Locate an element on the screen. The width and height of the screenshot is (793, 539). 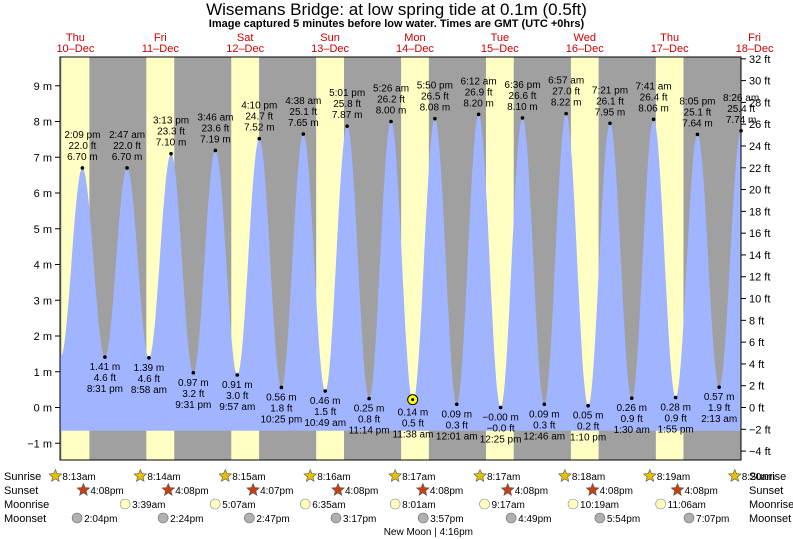
right-axis-tick-label: 14 ft is located at coordinates (759, 256).